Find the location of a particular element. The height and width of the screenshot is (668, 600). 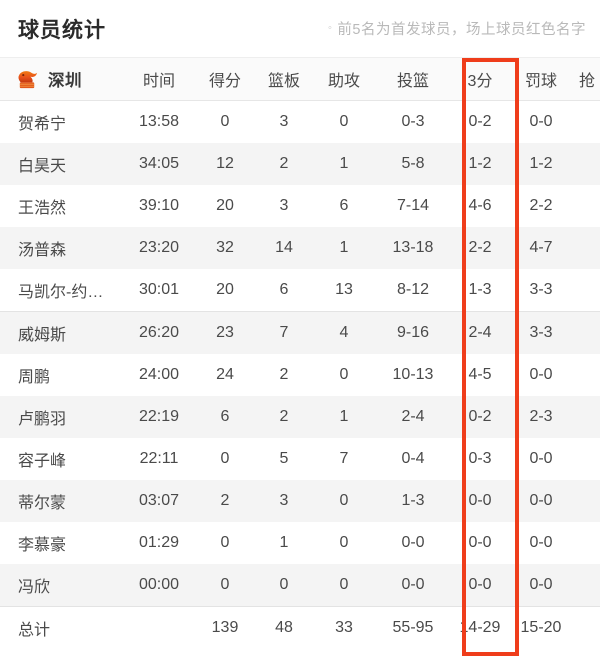

cell-threepoint: 4-5 is located at coordinates (480, 374).